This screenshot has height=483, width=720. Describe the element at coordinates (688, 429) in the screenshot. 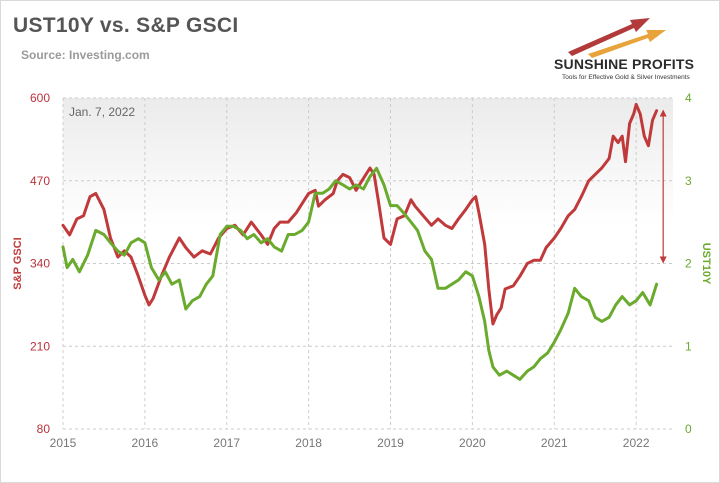

I see `y-right-tick-label: 0` at that location.